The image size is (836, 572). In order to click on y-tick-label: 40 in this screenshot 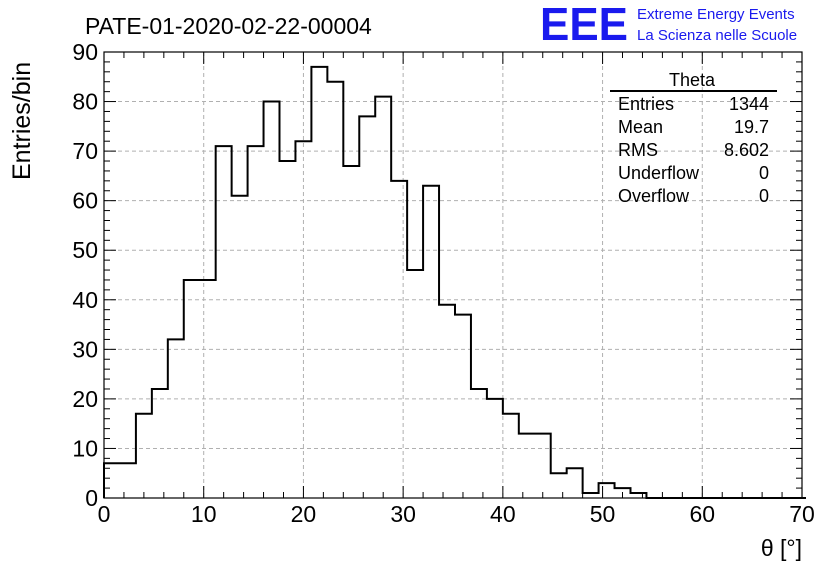, I will do `click(85, 300)`.